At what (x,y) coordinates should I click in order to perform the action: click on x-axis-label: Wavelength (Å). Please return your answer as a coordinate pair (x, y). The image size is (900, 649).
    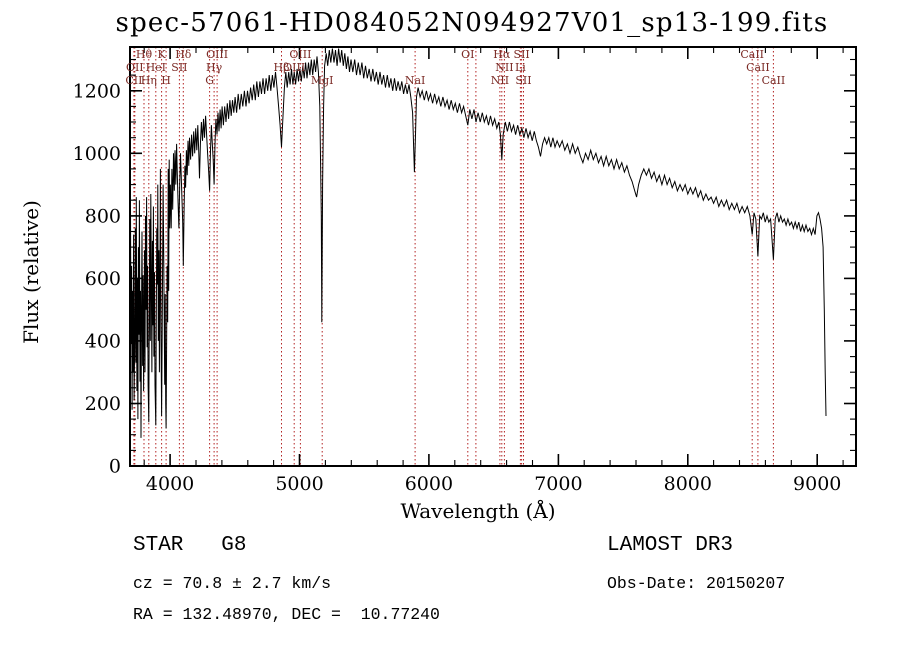
    Looking at the image, I should click on (477, 510).